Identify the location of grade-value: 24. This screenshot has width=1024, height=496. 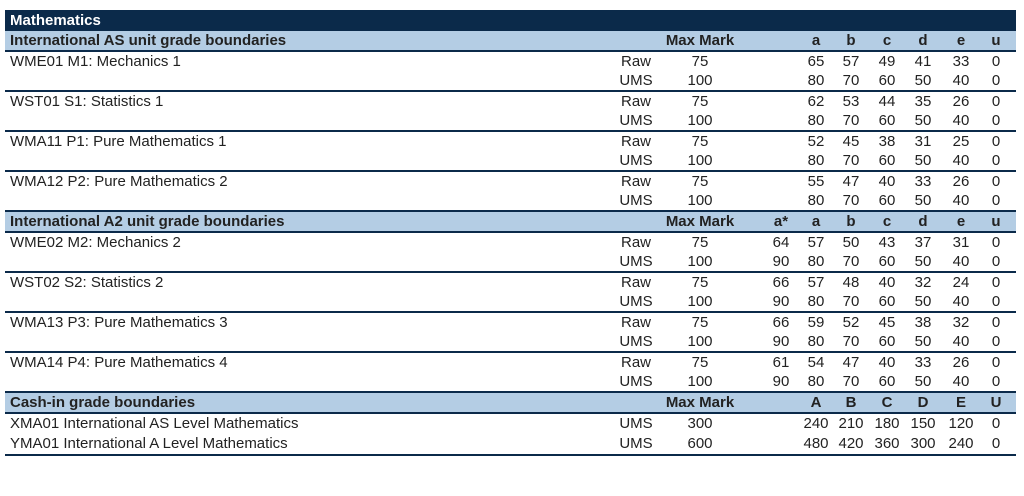
(961, 282).